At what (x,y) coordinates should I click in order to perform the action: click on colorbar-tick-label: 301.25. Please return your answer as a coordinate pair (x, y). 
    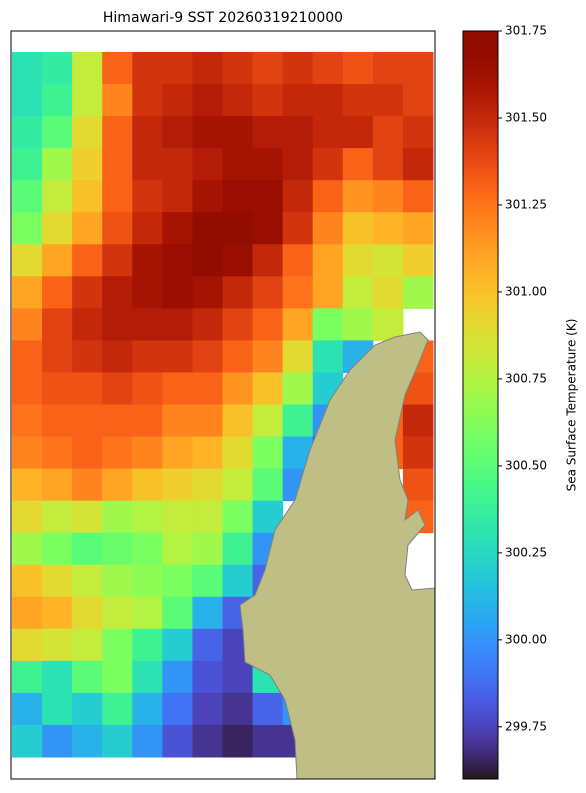
    Looking at the image, I should click on (526, 204).